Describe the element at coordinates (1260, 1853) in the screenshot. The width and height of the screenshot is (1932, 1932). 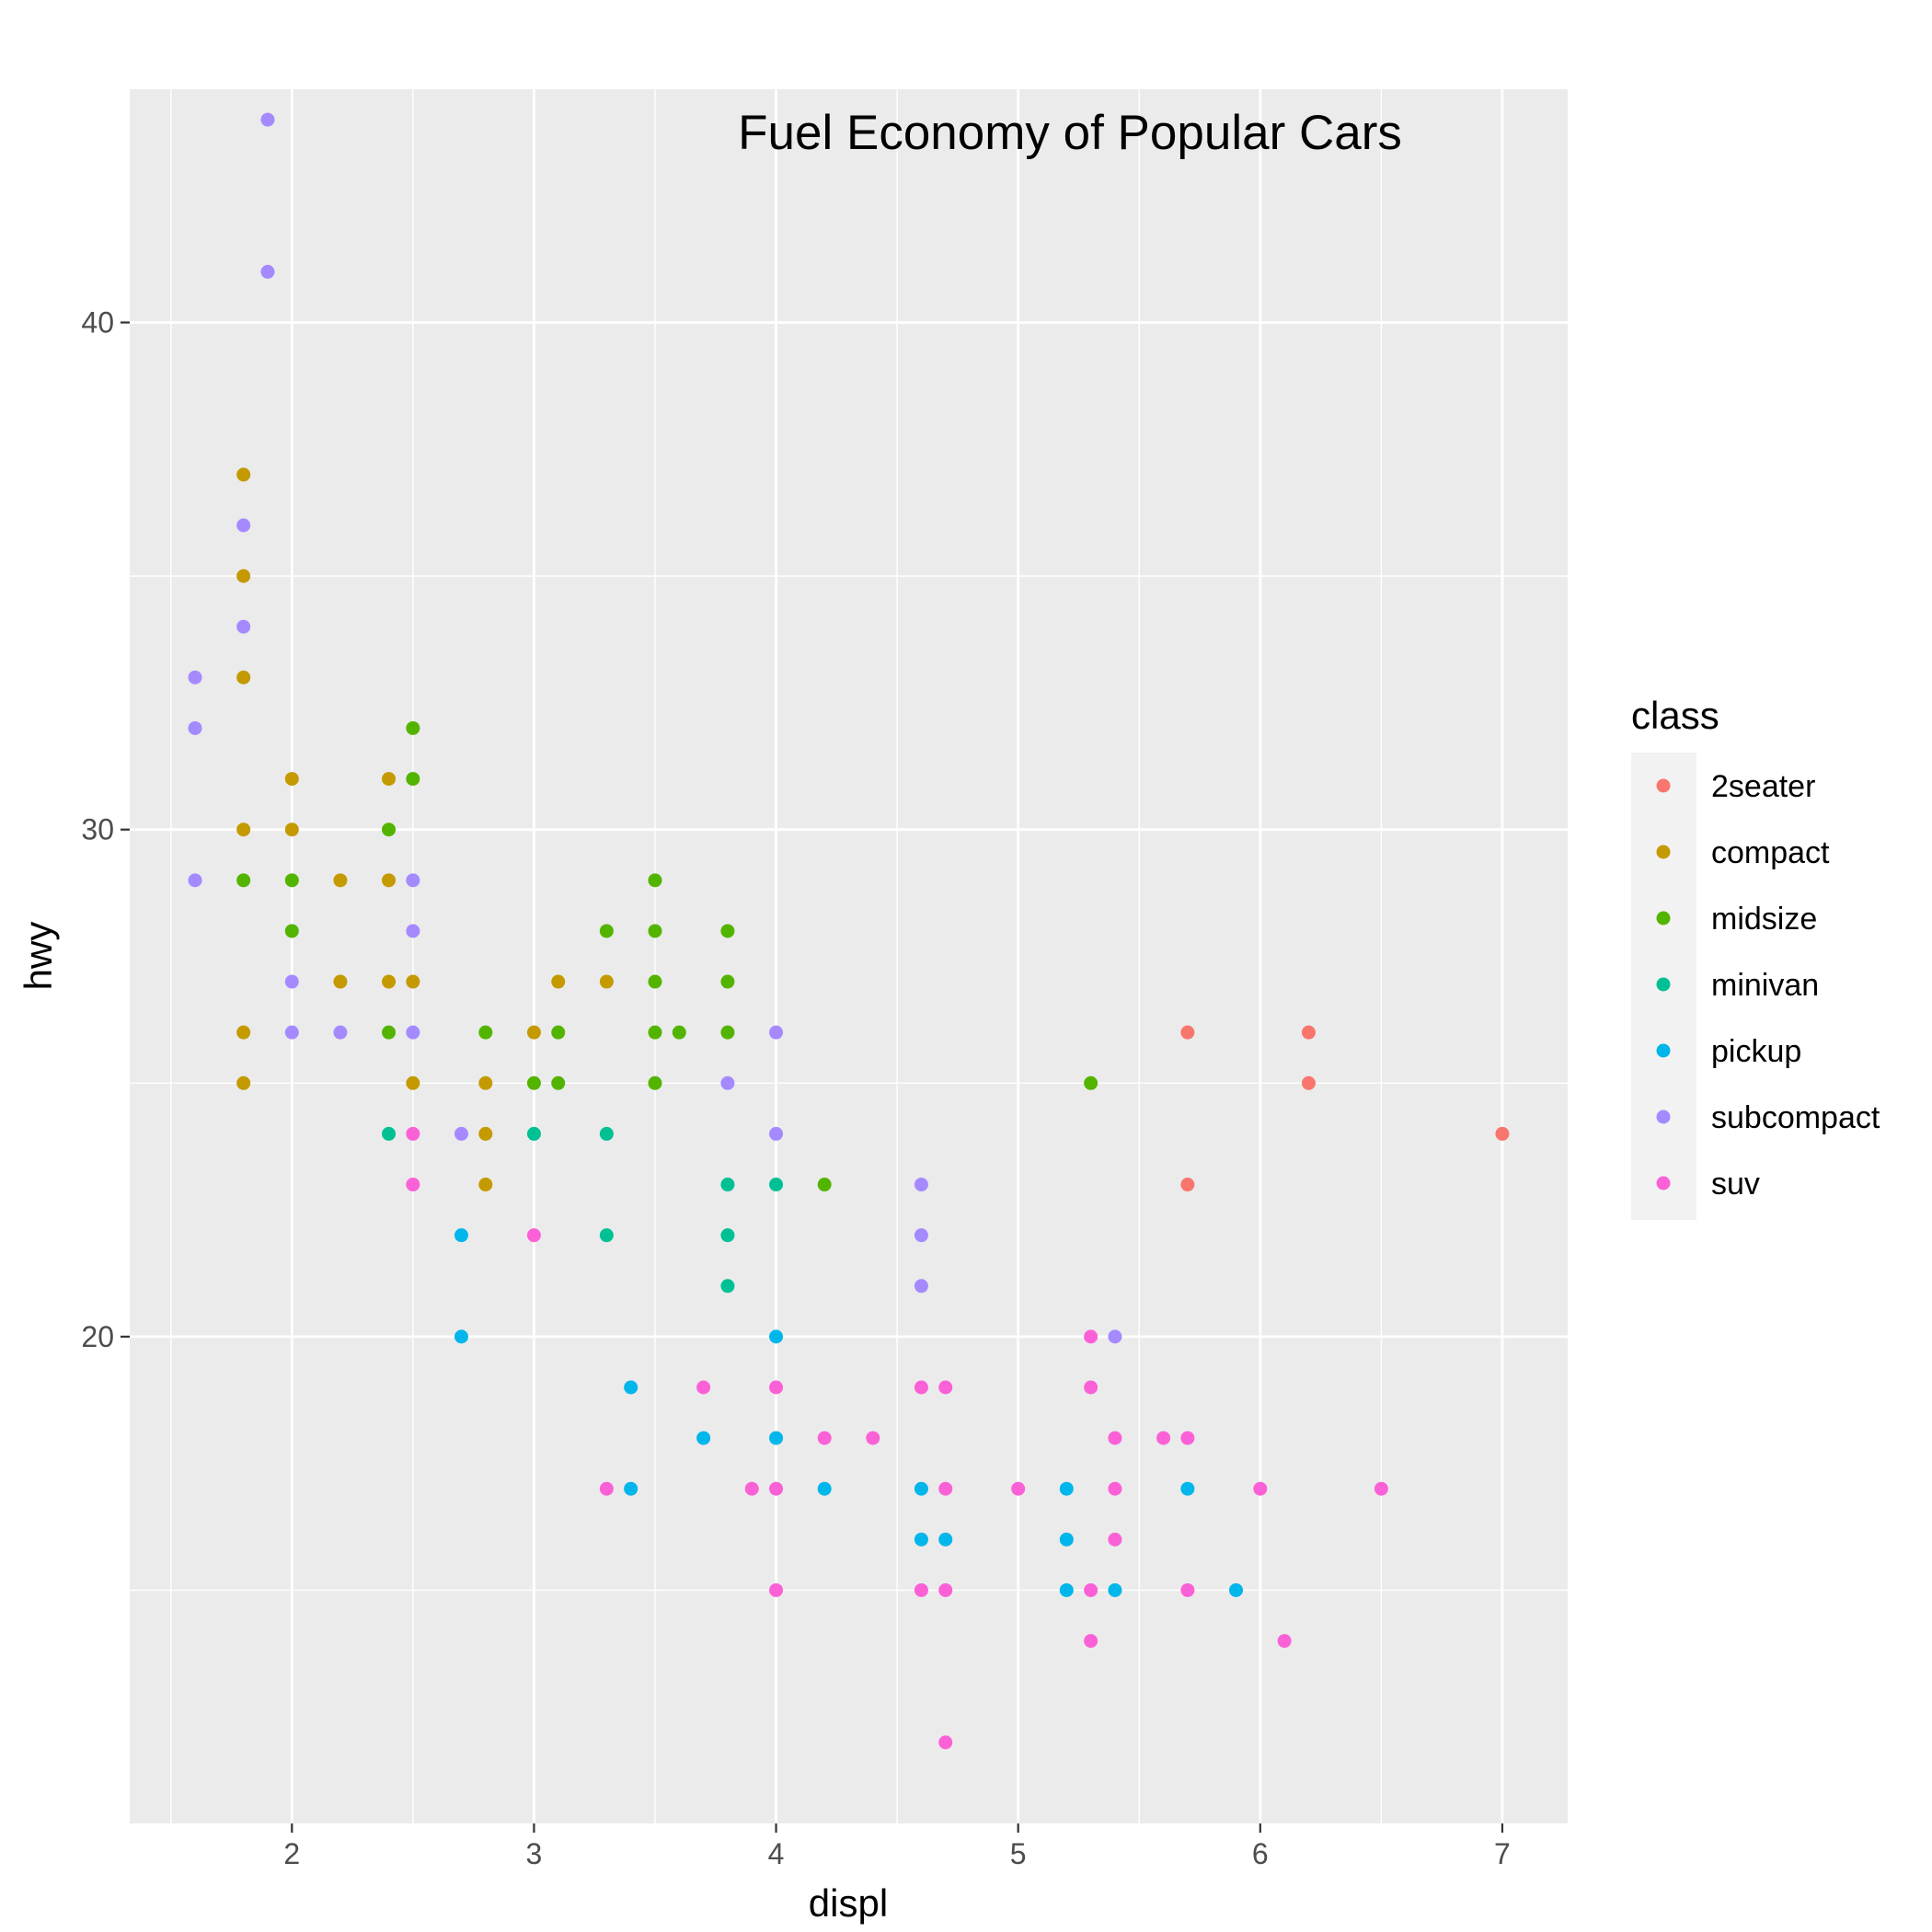
I see `x-tick-label: 6` at that location.